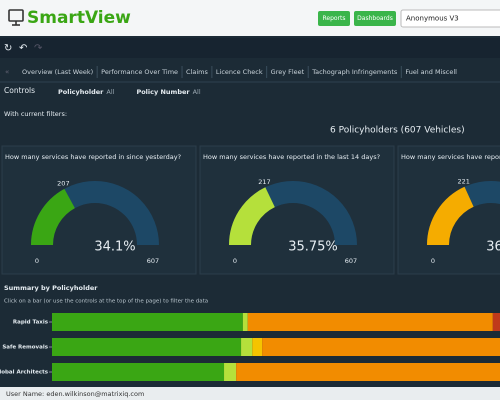 The image size is (500, 400). What do you see at coordinates (397, 131) in the screenshot?
I see `summary-count: 6 Policyholders (607 Vehicles)` at bounding box center [397, 131].